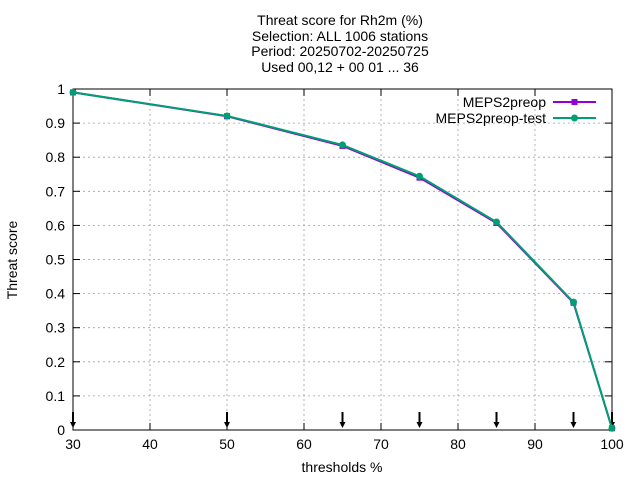  I want to click on x-tick-label: 80, so click(458, 444).